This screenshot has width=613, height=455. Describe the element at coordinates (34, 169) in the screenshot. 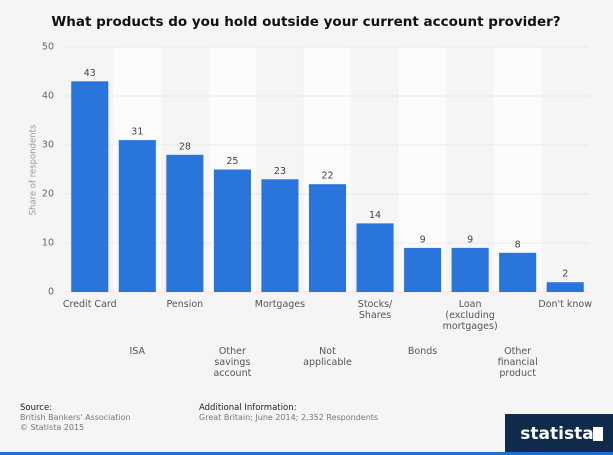

I see `y-axis-label: Share of respondents` at that location.